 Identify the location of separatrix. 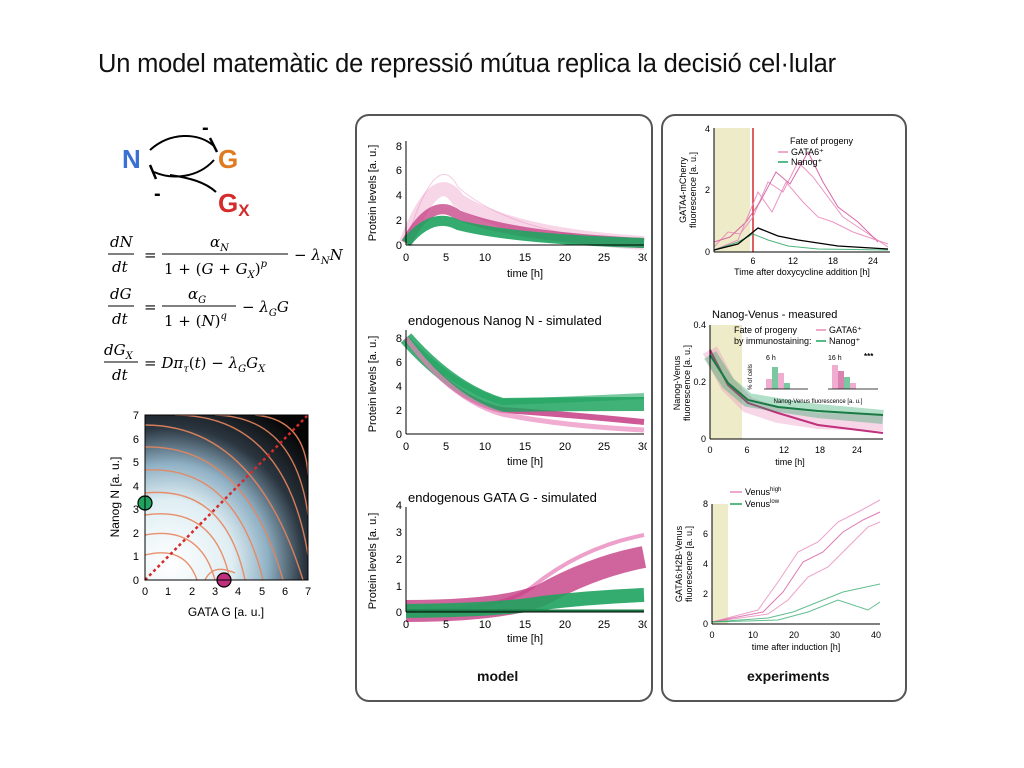
(226, 497).